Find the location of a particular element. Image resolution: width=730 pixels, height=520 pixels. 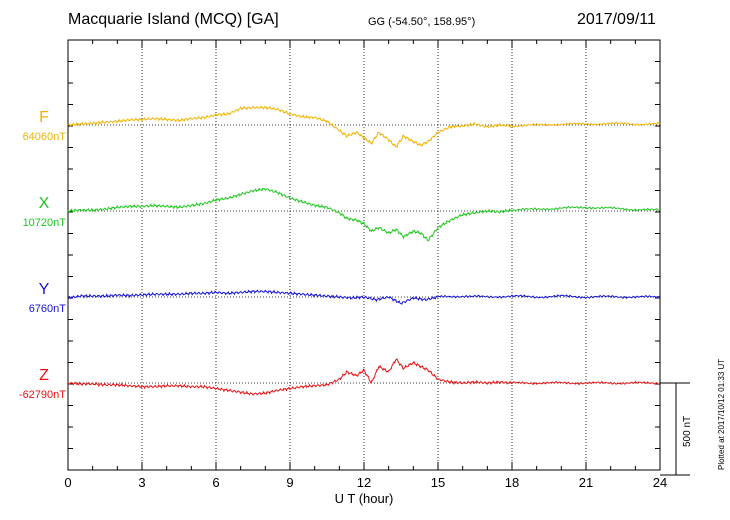

series-baseline-y: 6760nT is located at coordinates (48, 309).